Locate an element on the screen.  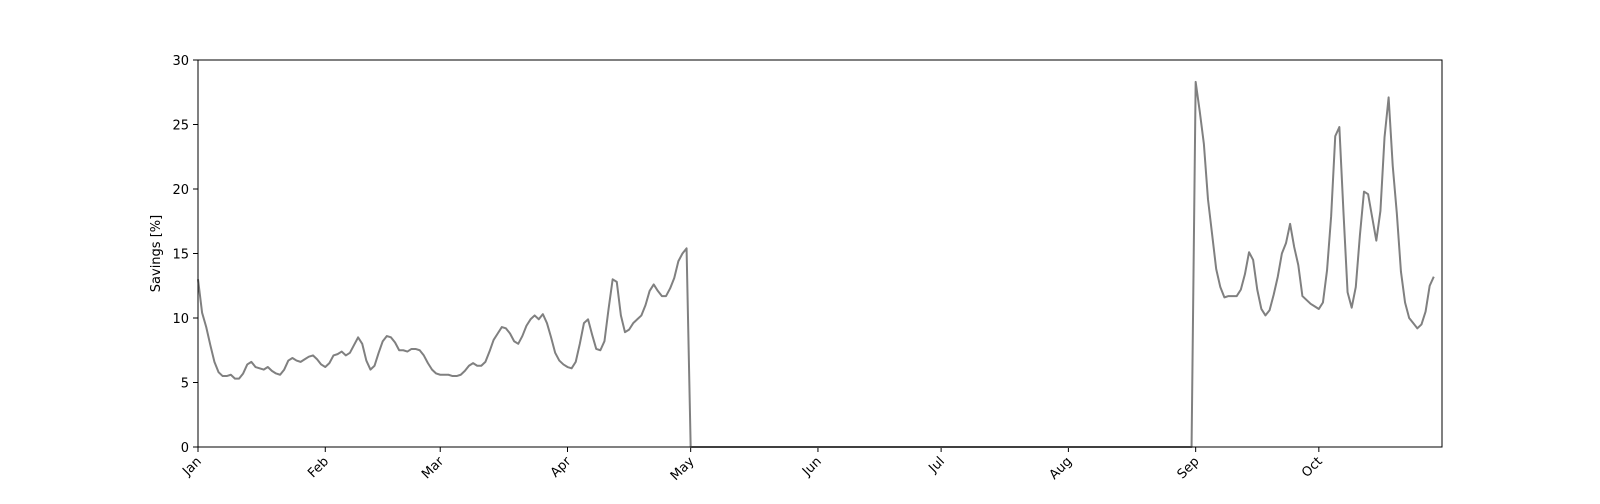
y-axis-ticks: 0 5 10 15 20 25 30 is located at coordinates (185, 255).